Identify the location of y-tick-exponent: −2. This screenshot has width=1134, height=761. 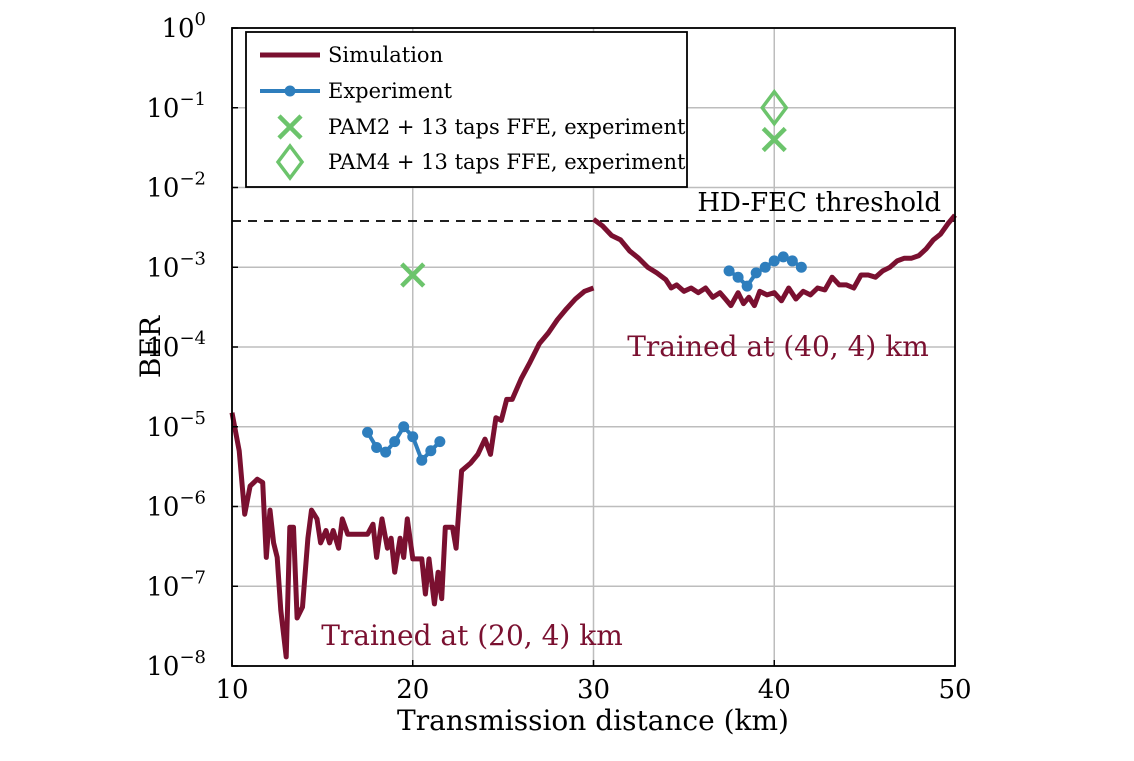
(192, 179).